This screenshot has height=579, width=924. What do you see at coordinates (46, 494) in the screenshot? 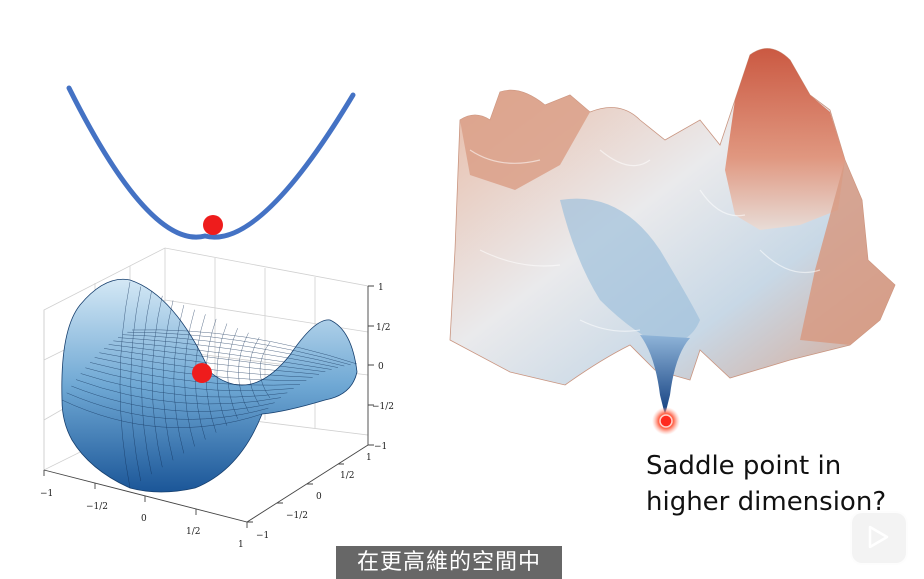
I see `x-tick-label: −1` at bounding box center [46, 494].